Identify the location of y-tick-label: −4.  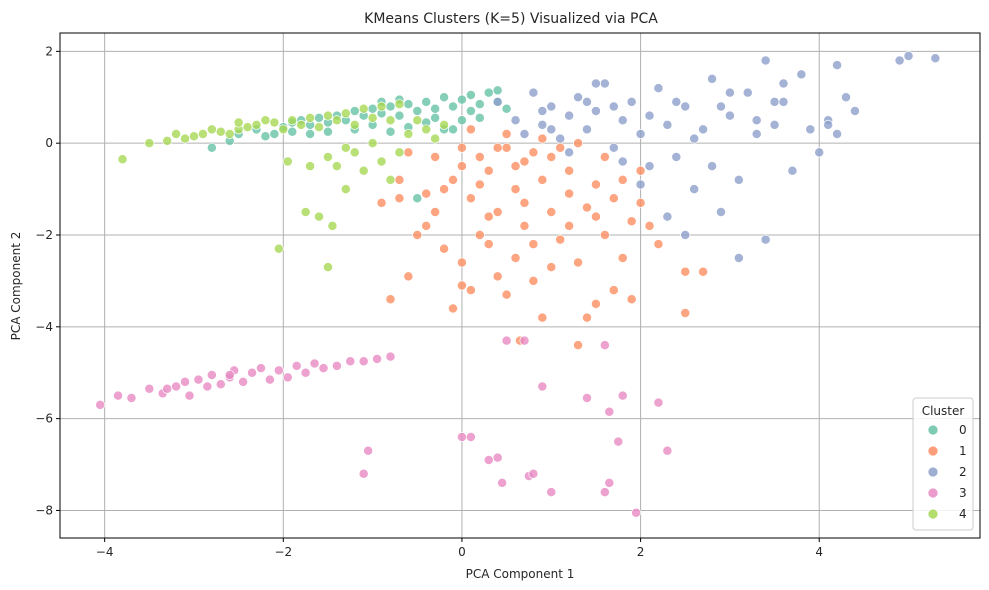
(44, 327).